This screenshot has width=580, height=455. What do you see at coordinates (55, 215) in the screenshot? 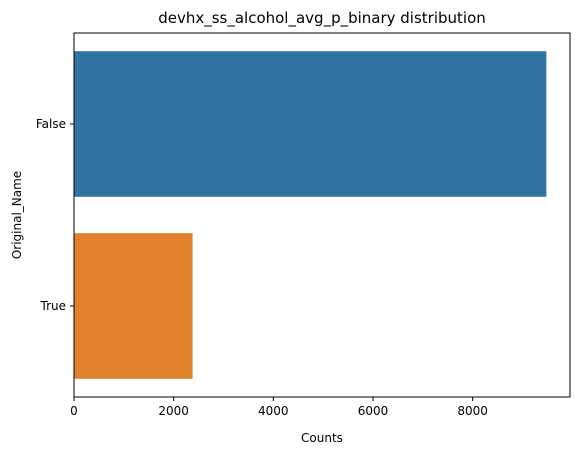
I see `y-axis-ticks: False True` at bounding box center [55, 215].